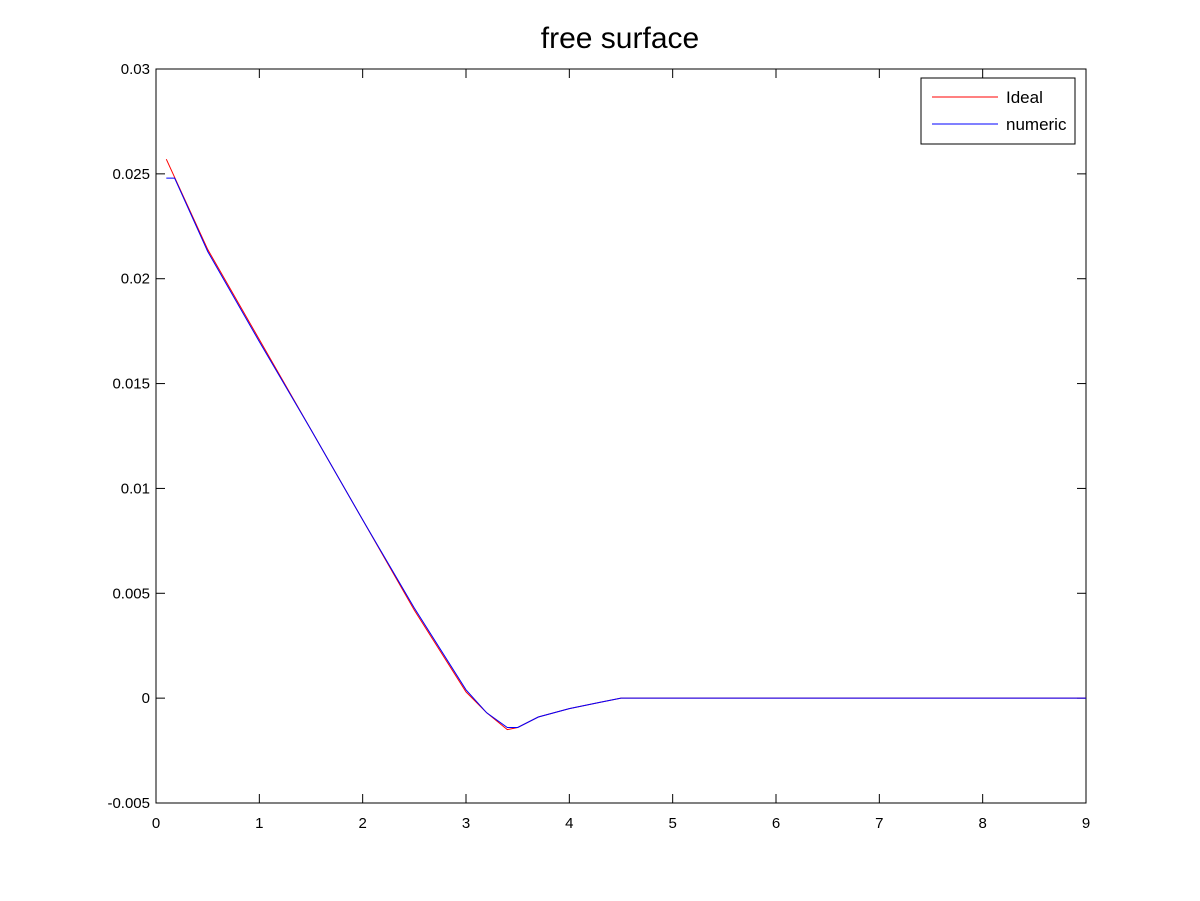 This screenshot has height=901, width=1200. Describe the element at coordinates (146, 698) in the screenshot. I see `y-tick-label: 0` at that location.